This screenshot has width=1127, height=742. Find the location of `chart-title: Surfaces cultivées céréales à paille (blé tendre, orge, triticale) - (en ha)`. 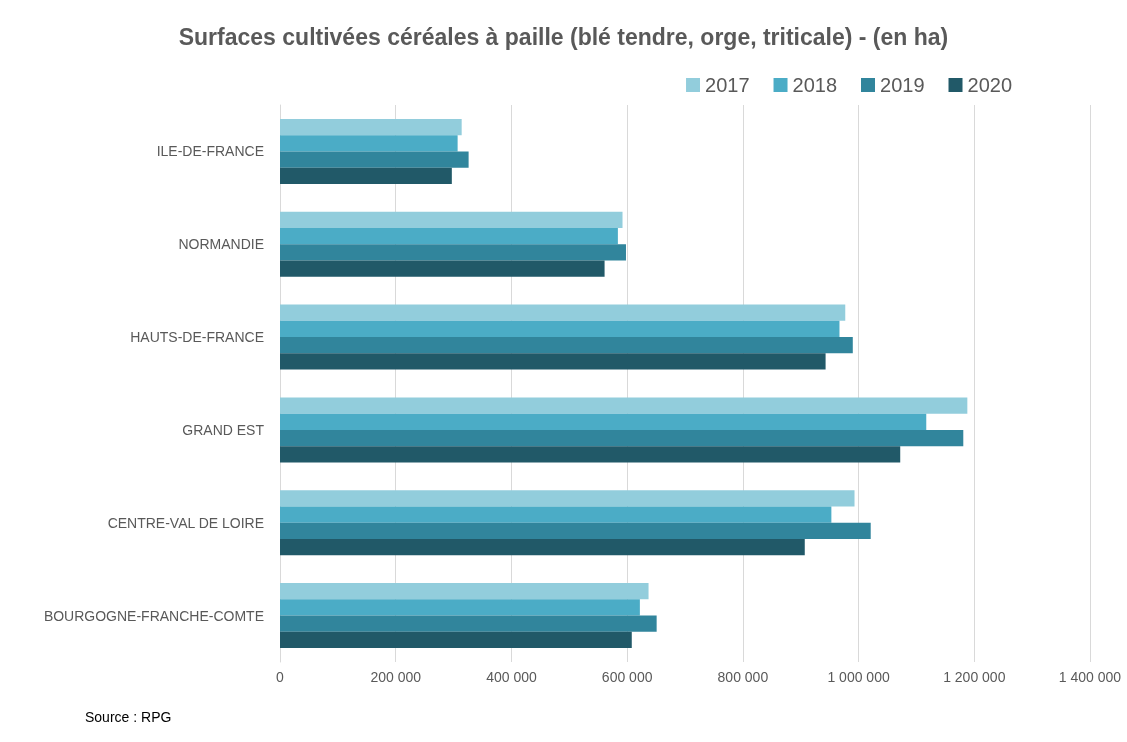

chart-title: Surfaces cultivées céréales à paille (blé tendre, orge, triticale) - (en ha) is located at coordinates (563, 36).